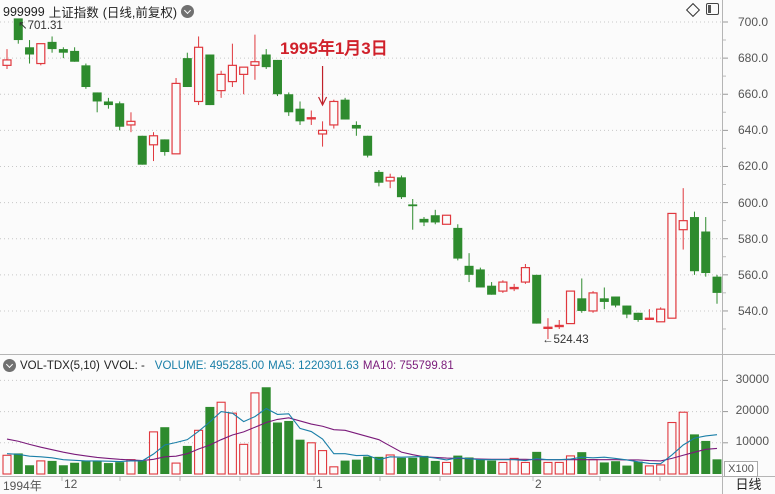 The width and height of the screenshot is (775, 494). I want to click on price-axis-label: 660.0, so click(753, 94).